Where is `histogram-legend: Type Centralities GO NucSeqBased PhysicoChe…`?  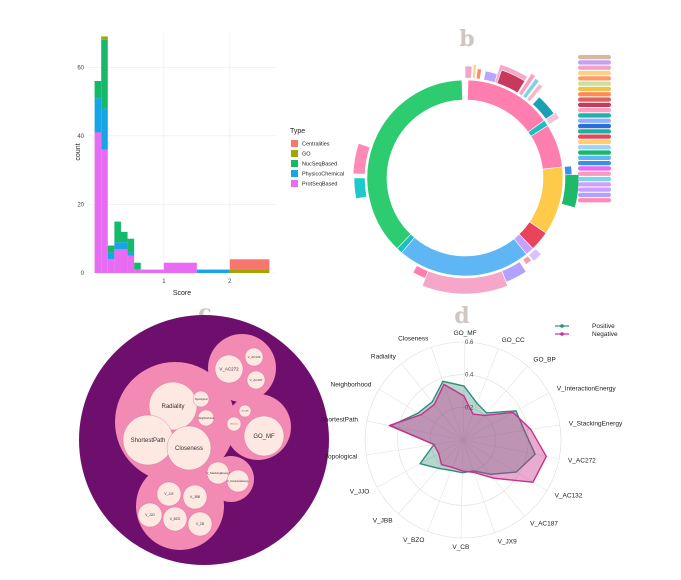 histogram-legend: Type Centralities GO NucSeqBased PhysicoChe… is located at coordinates (317, 158).